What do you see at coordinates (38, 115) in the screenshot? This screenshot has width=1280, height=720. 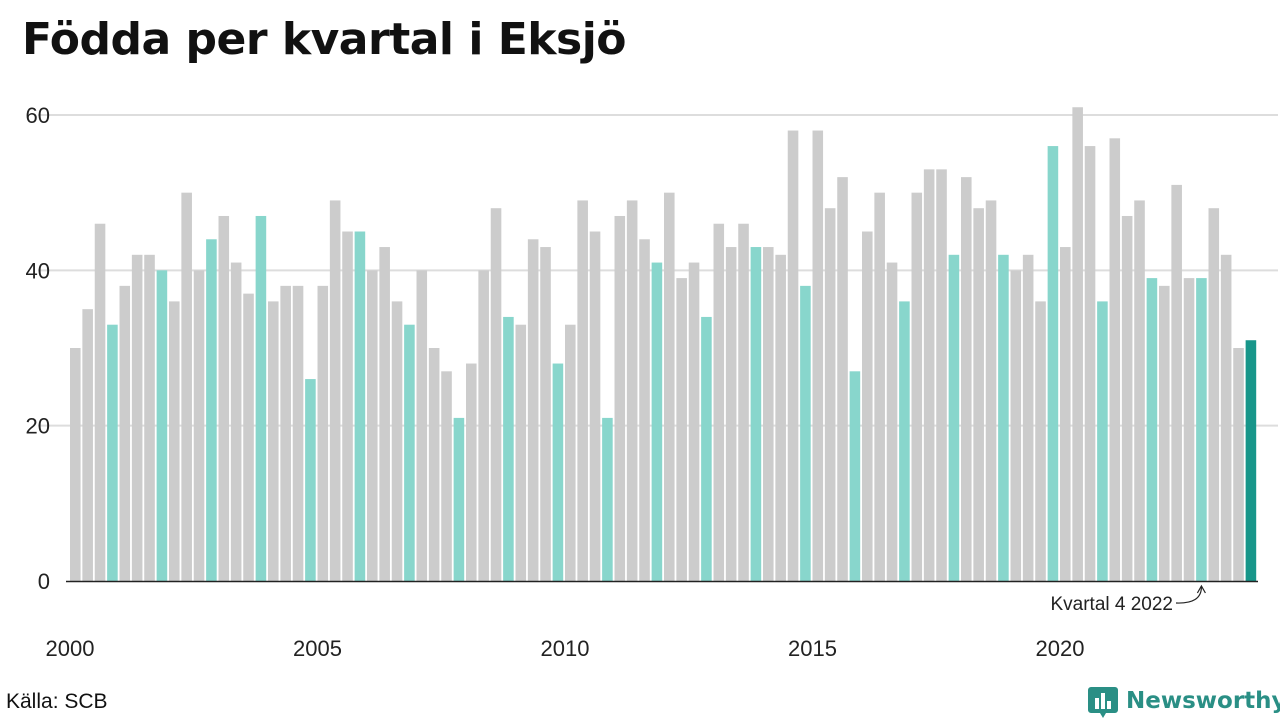 I see `y-tick-label: 60` at bounding box center [38, 115].